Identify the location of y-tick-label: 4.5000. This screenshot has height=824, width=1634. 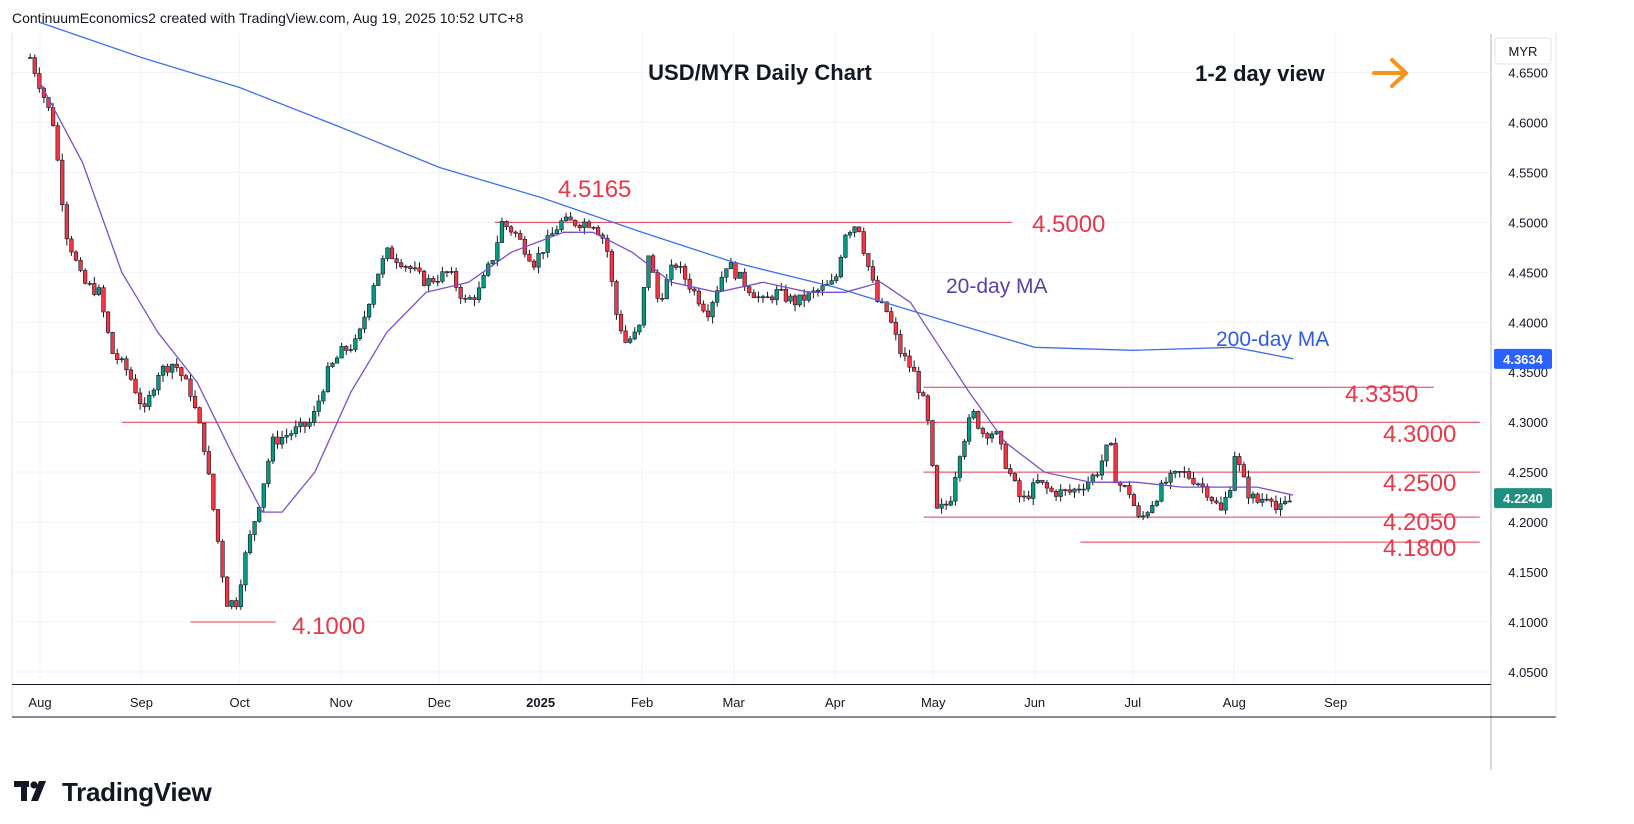
(1528, 222).